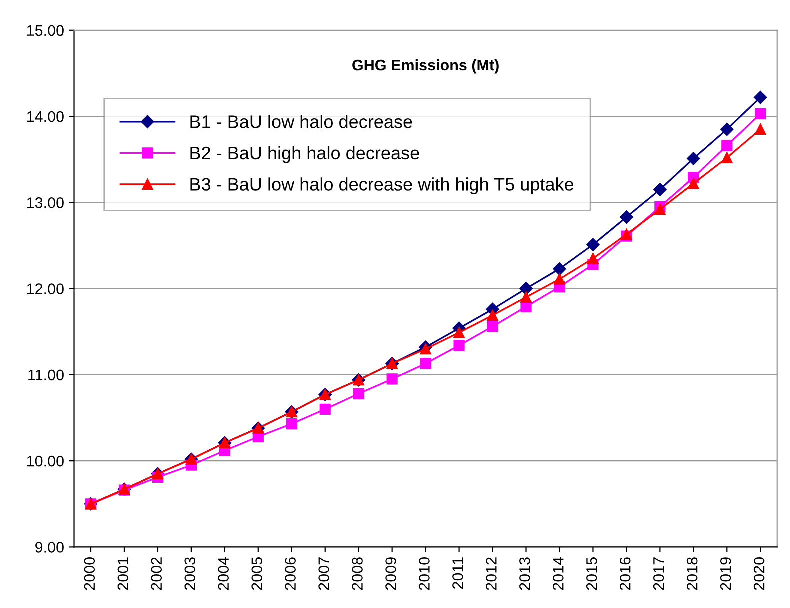 The width and height of the screenshot is (790, 608). I want to click on x-tick-label: 2011, so click(458, 574).